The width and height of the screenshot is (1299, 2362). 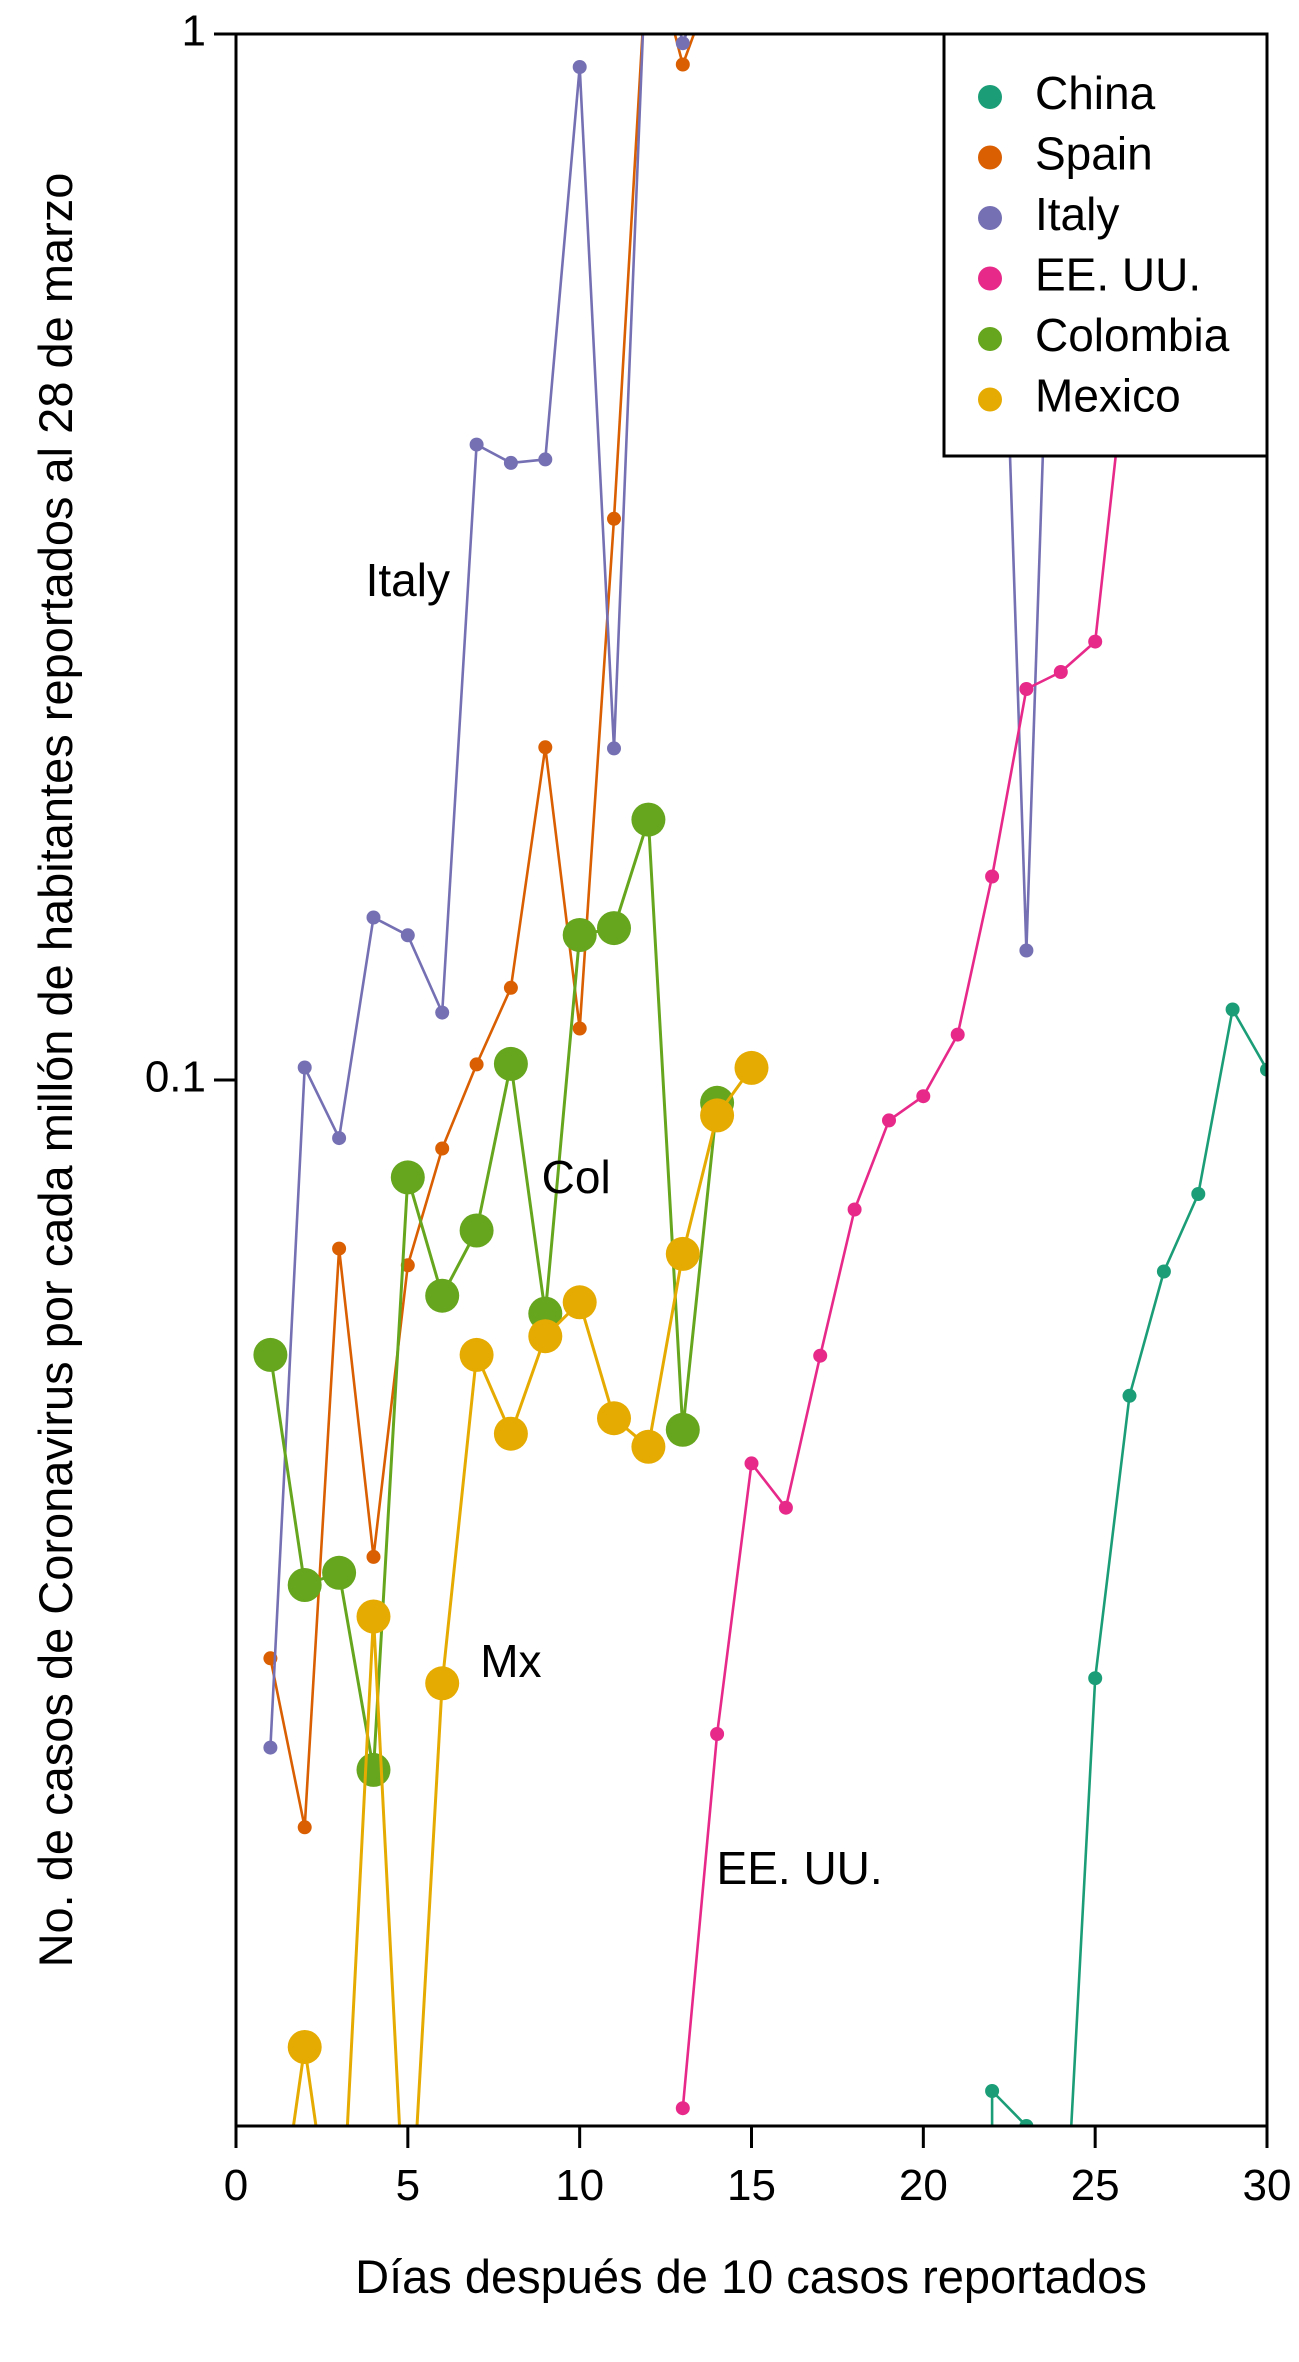 I want to click on legend-label: EE. UU., so click(x=1118, y=275).